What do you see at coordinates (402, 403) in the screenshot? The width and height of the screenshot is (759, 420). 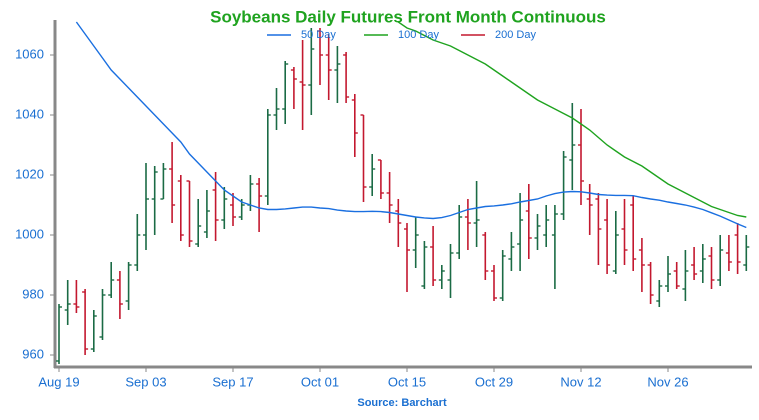 I see `source-note: Source: Barchart` at bounding box center [402, 403].